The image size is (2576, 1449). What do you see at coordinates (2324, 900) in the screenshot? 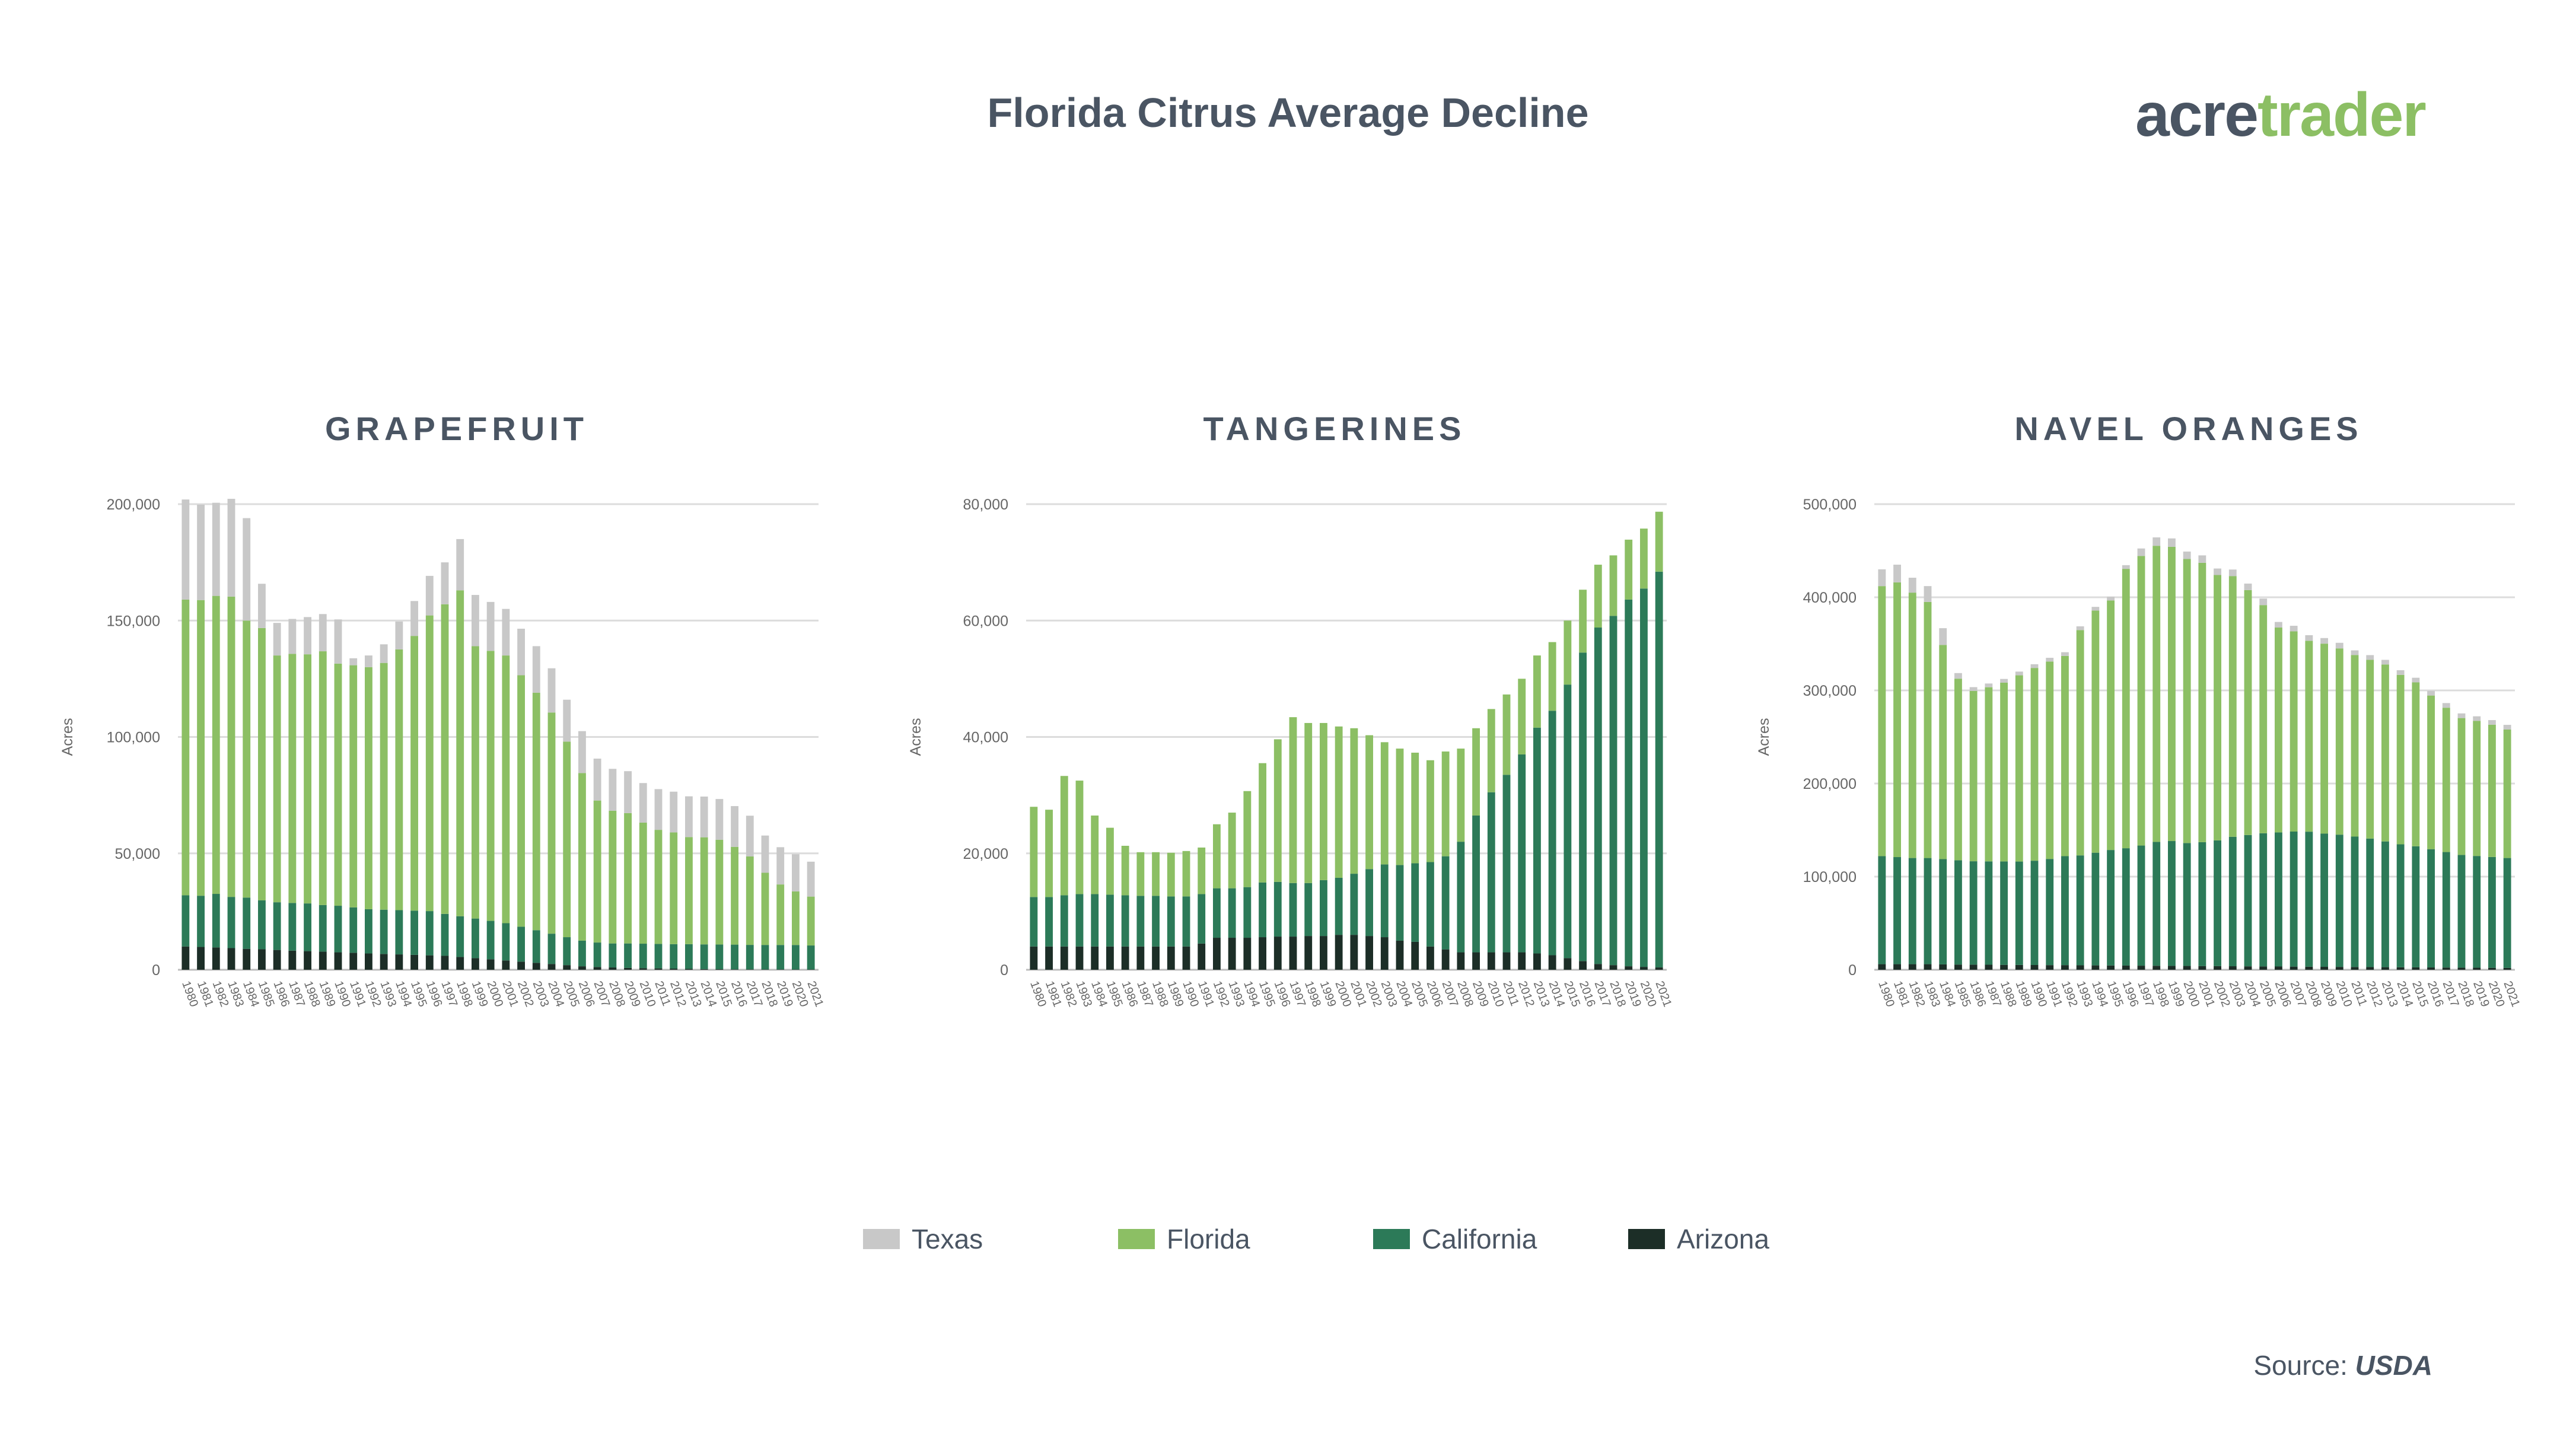
I see `bar-segment-california-2009` at bounding box center [2324, 900].